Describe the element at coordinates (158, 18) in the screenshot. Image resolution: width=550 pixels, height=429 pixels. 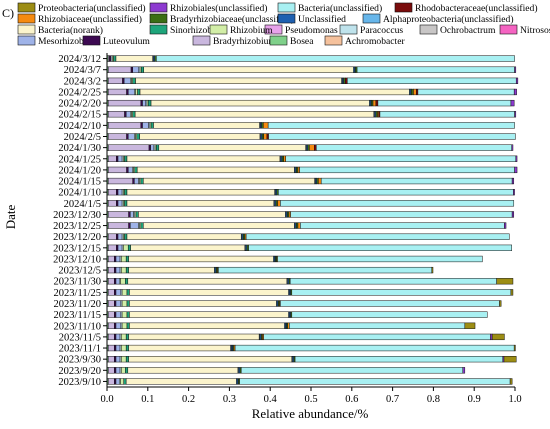
I see `legend-swatch-bradyrhizobiaceae-unclassified` at that location.